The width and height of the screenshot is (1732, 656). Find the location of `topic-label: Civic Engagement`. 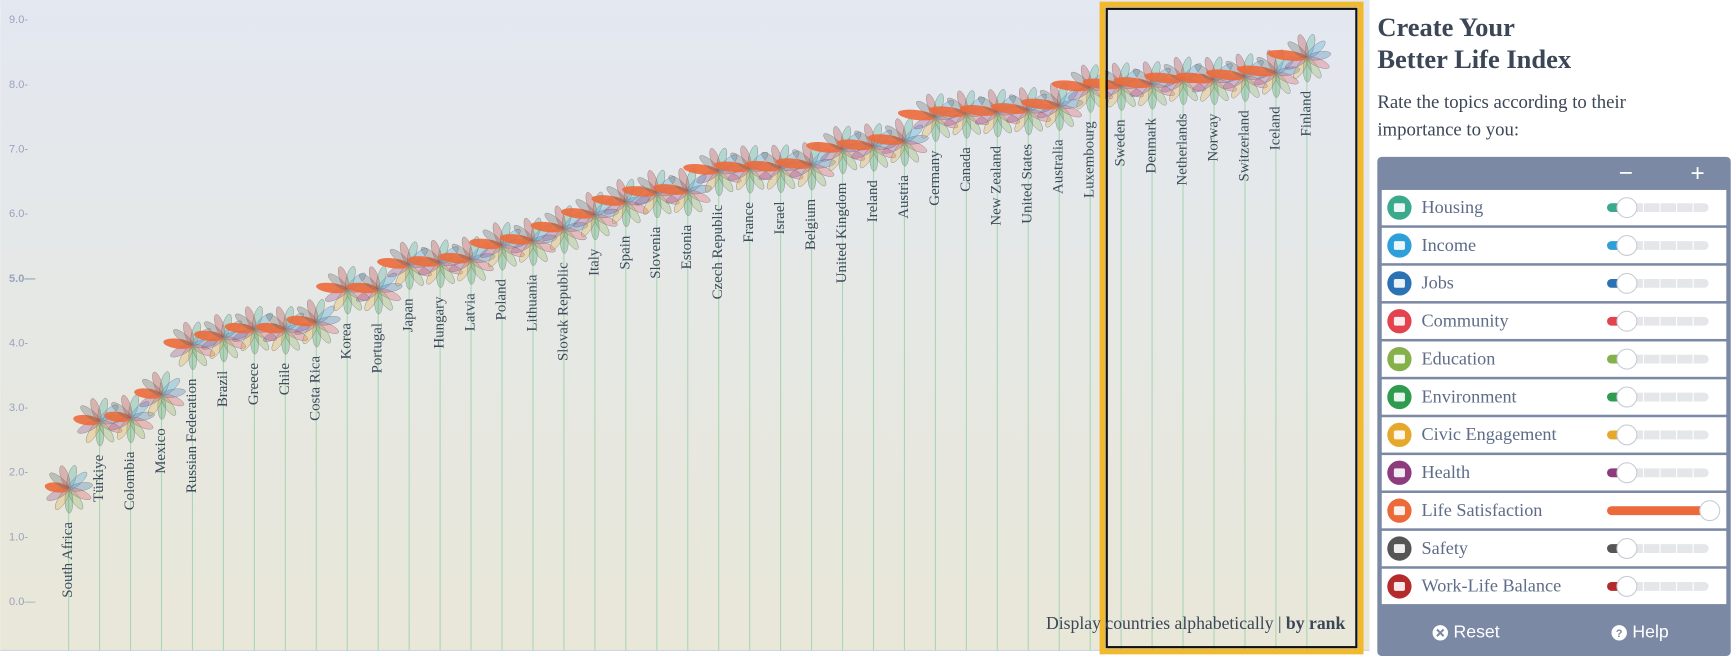

topic-label: Civic Engagement is located at coordinates (1489, 434).